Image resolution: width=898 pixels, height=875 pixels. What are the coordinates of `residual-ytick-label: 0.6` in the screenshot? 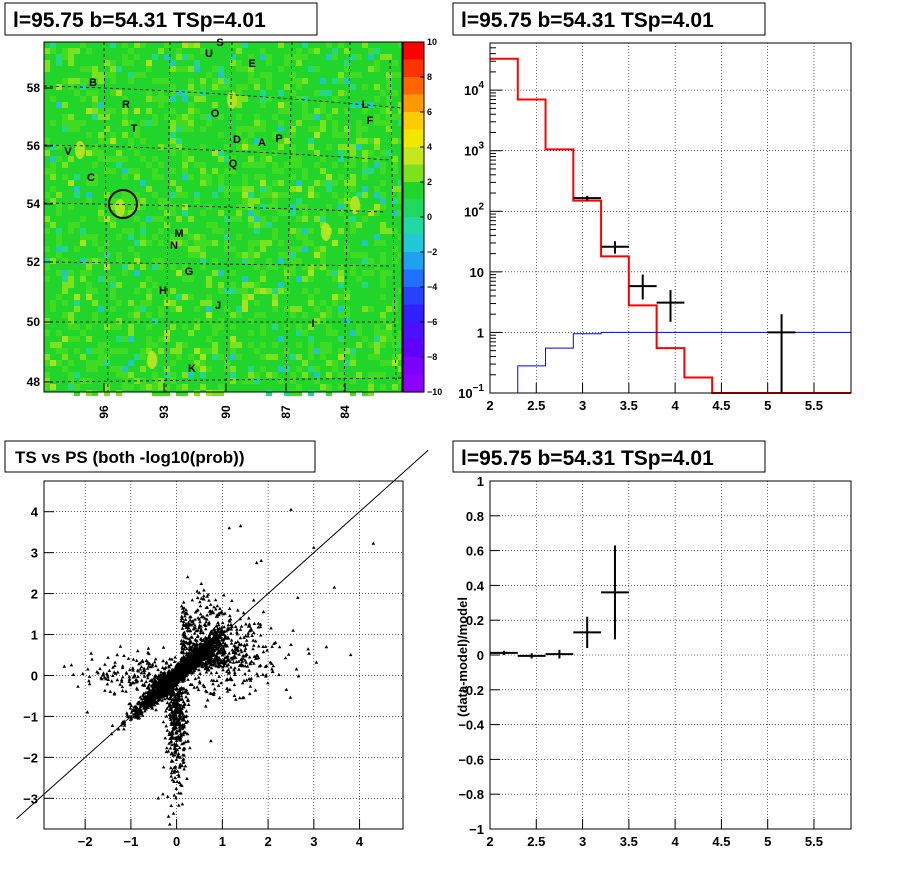 It's located at (475, 551).